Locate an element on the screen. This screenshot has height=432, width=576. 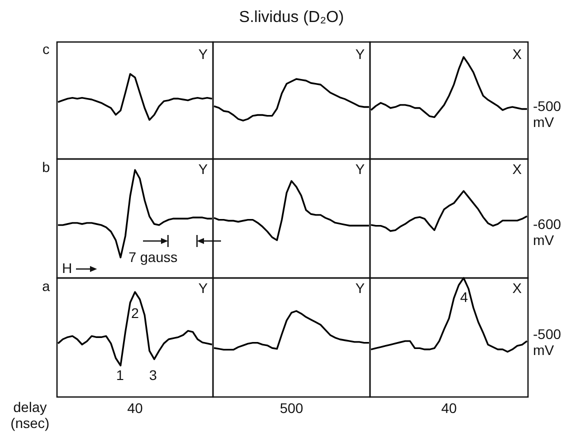
annotation: H is located at coordinates (67, 268).